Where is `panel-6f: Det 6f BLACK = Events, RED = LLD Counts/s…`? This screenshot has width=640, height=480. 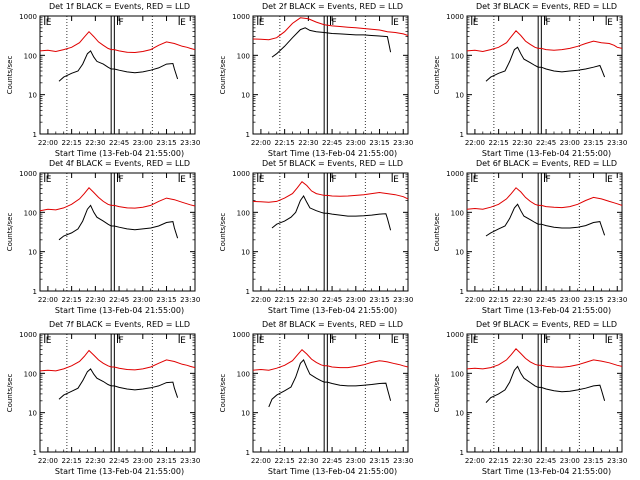
panel-6f: Det 6f BLACK = Events, RED = LLD Counts/s… is located at coordinates (530, 237).